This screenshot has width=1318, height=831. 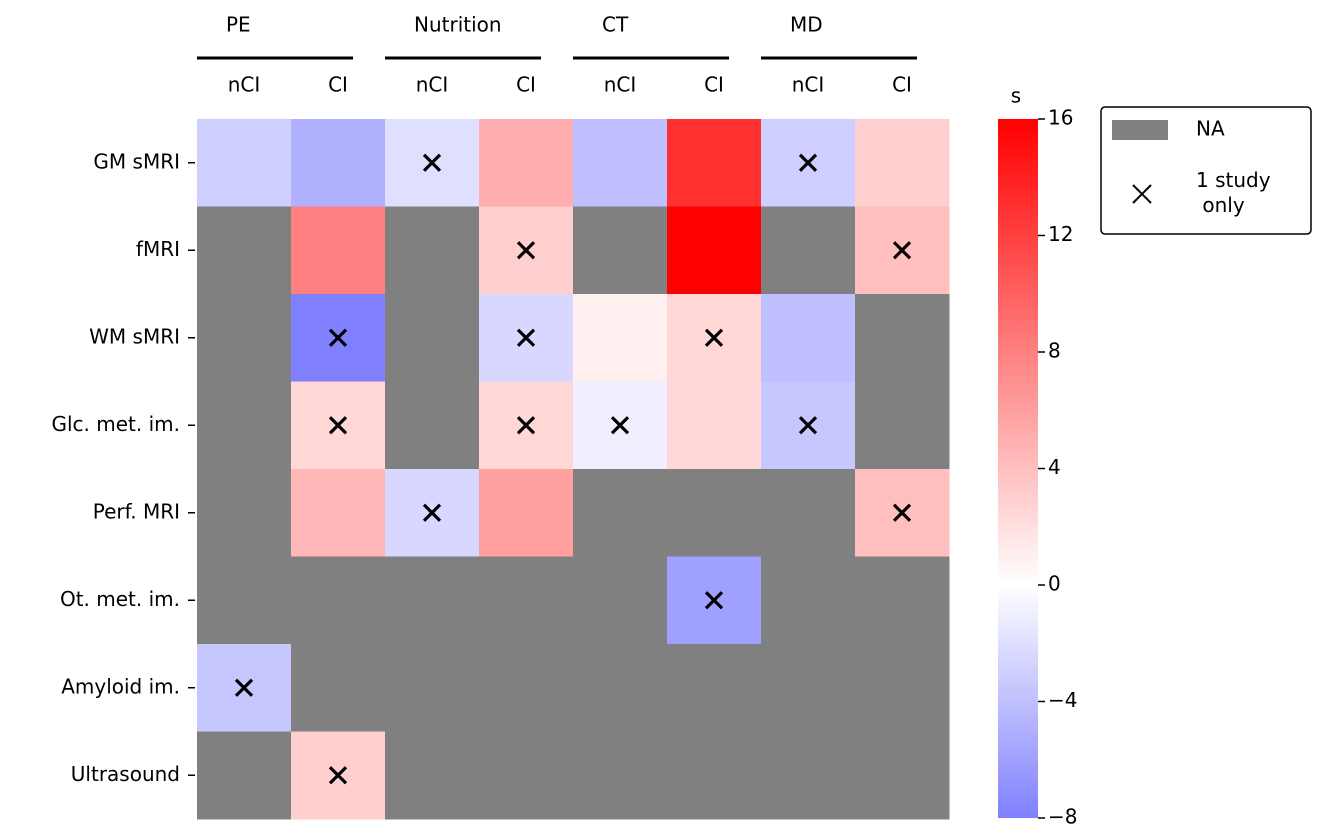 What do you see at coordinates (1142, 194) in the screenshot?
I see `legend-cross-icon` at bounding box center [1142, 194].